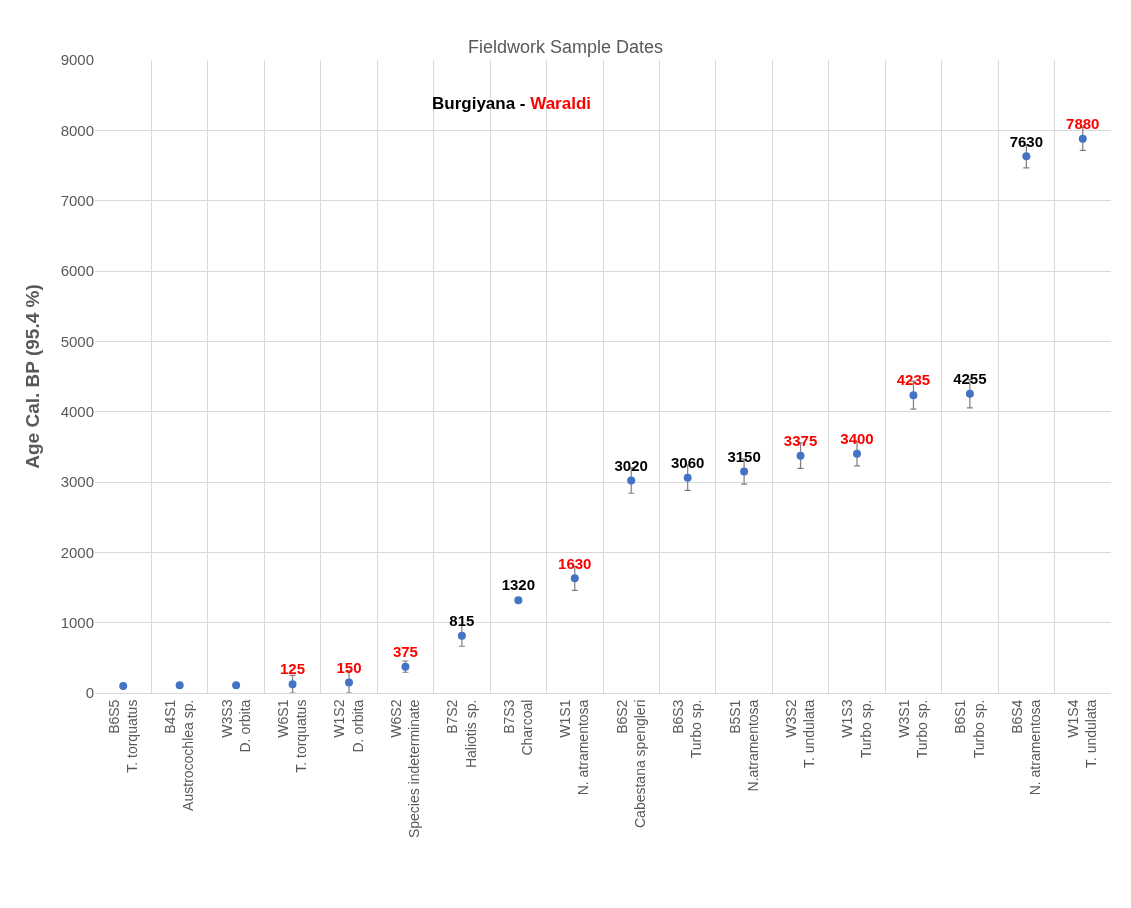  What do you see at coordinates (77, 482) in the screenshot?
I see `y-tick-label: 3000` at bounding box center [77, 482].